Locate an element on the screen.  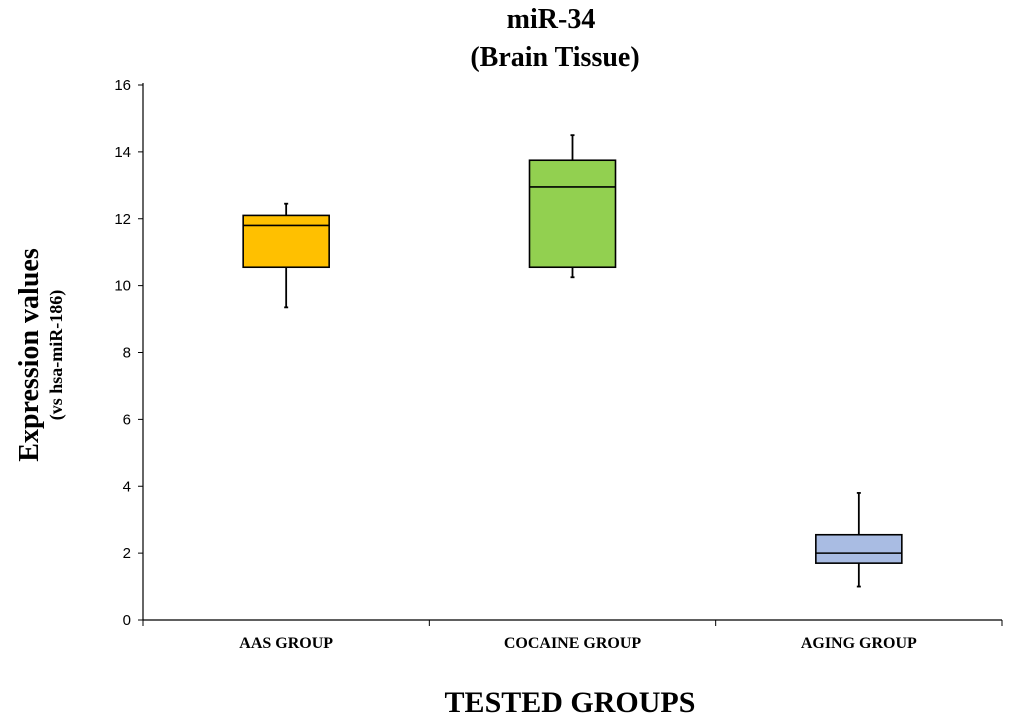
y-tick-label: 10 is located at coordinates (122, 286).